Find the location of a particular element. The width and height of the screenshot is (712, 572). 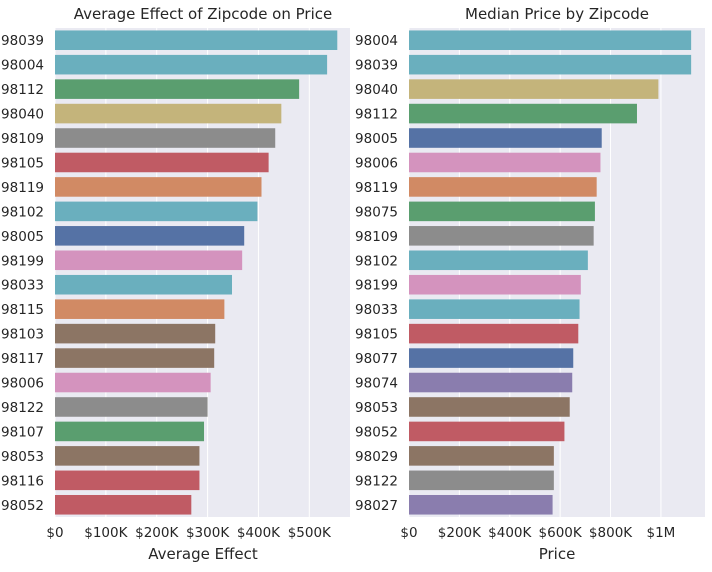

left-y-tick-label: 98033 is located at coordinates (22, 286).